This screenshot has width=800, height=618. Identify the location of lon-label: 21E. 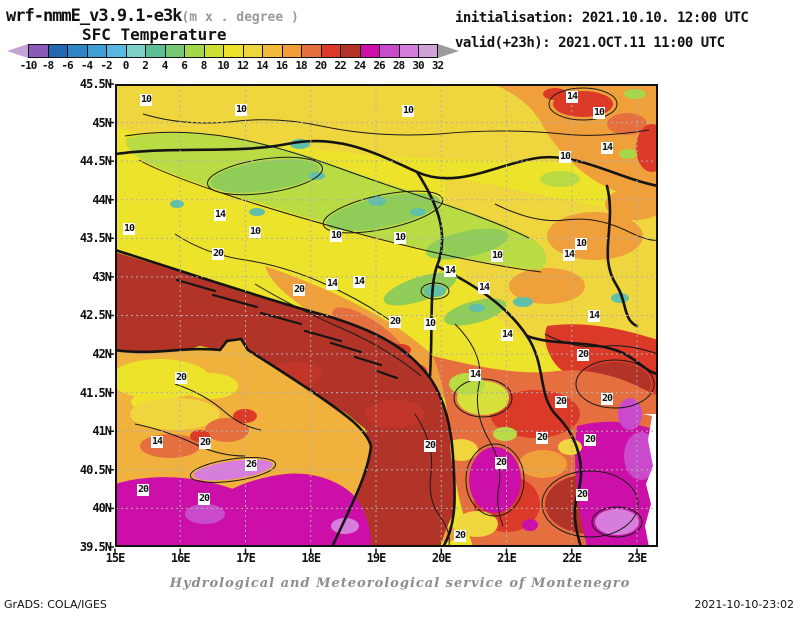
(507, 558).